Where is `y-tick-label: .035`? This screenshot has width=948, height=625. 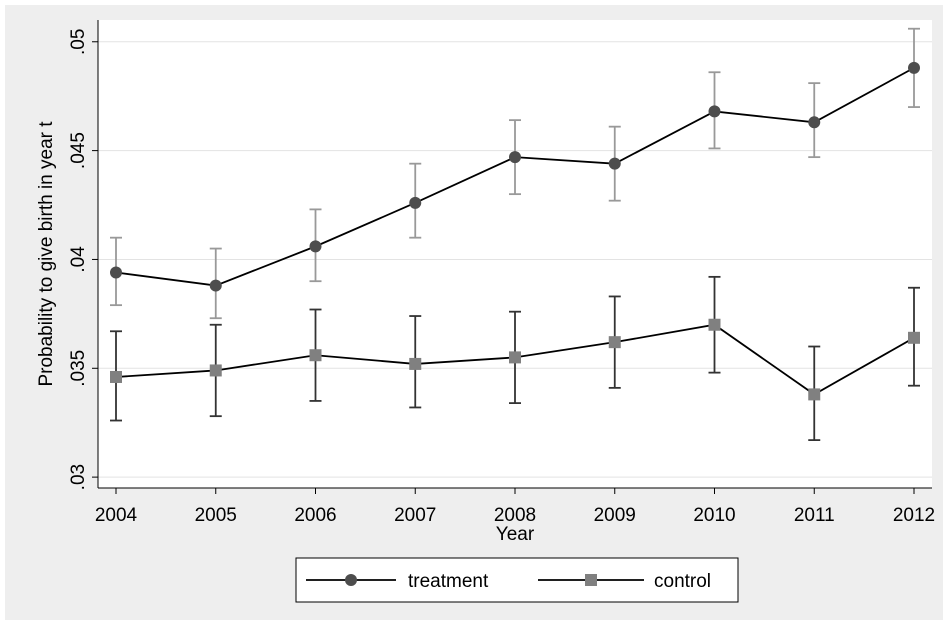
y-tick-label: .035 is located at coordinates (78, 368).